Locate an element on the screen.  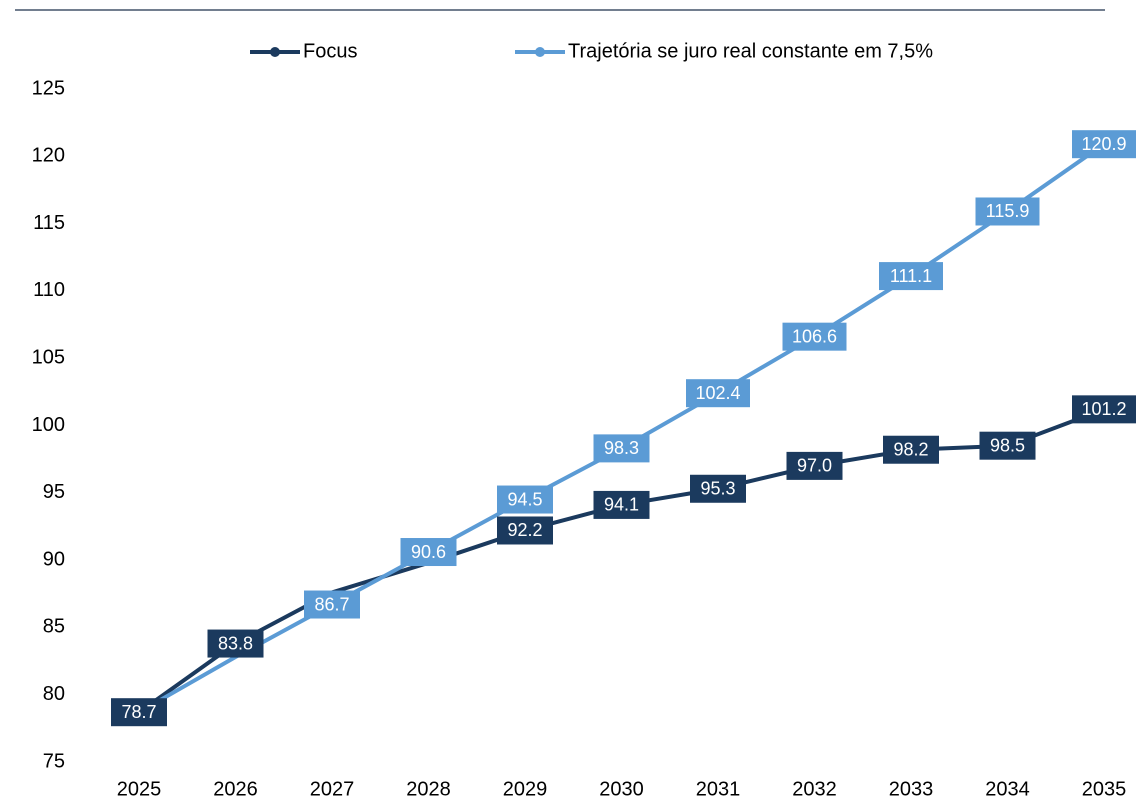
data-label: 115.9 is located at coordinates (1008, 211).